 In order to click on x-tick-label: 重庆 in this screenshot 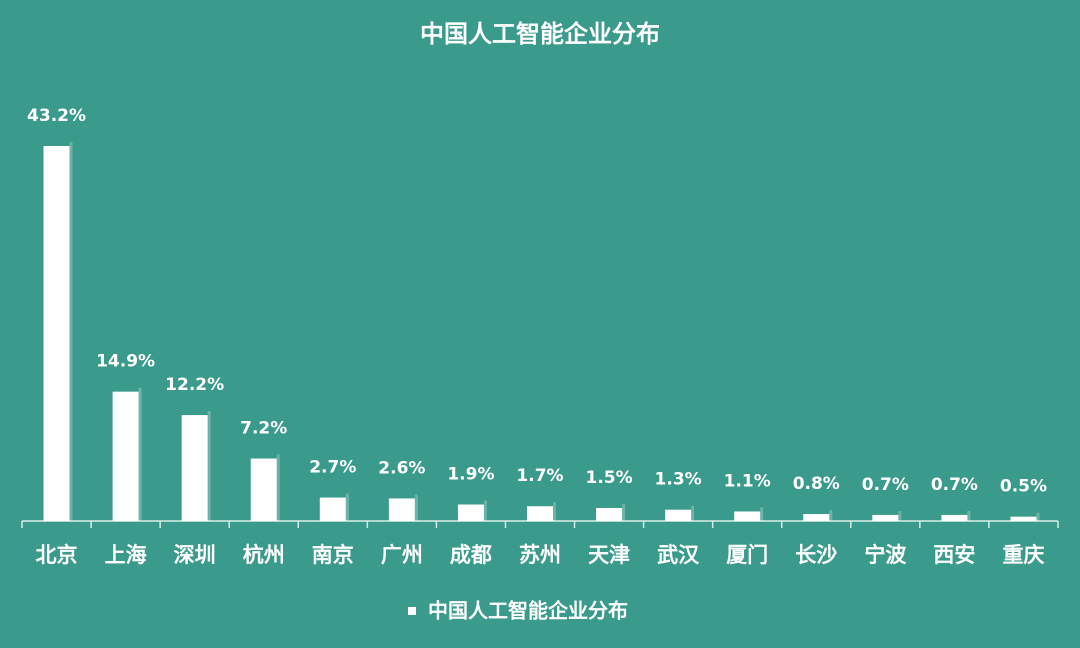, I will do `click(1023, 555)`.